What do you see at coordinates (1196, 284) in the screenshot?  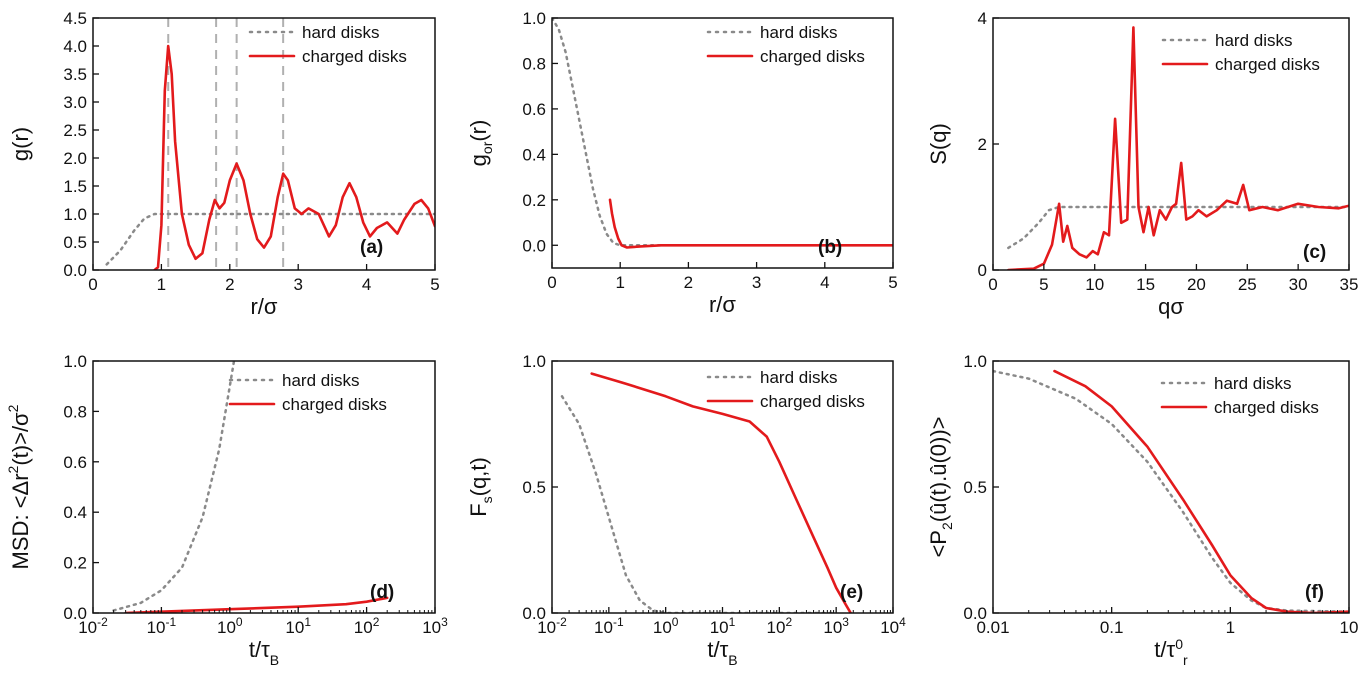 I see `x-tick-label: 20` at bounding box center [1196, 284].